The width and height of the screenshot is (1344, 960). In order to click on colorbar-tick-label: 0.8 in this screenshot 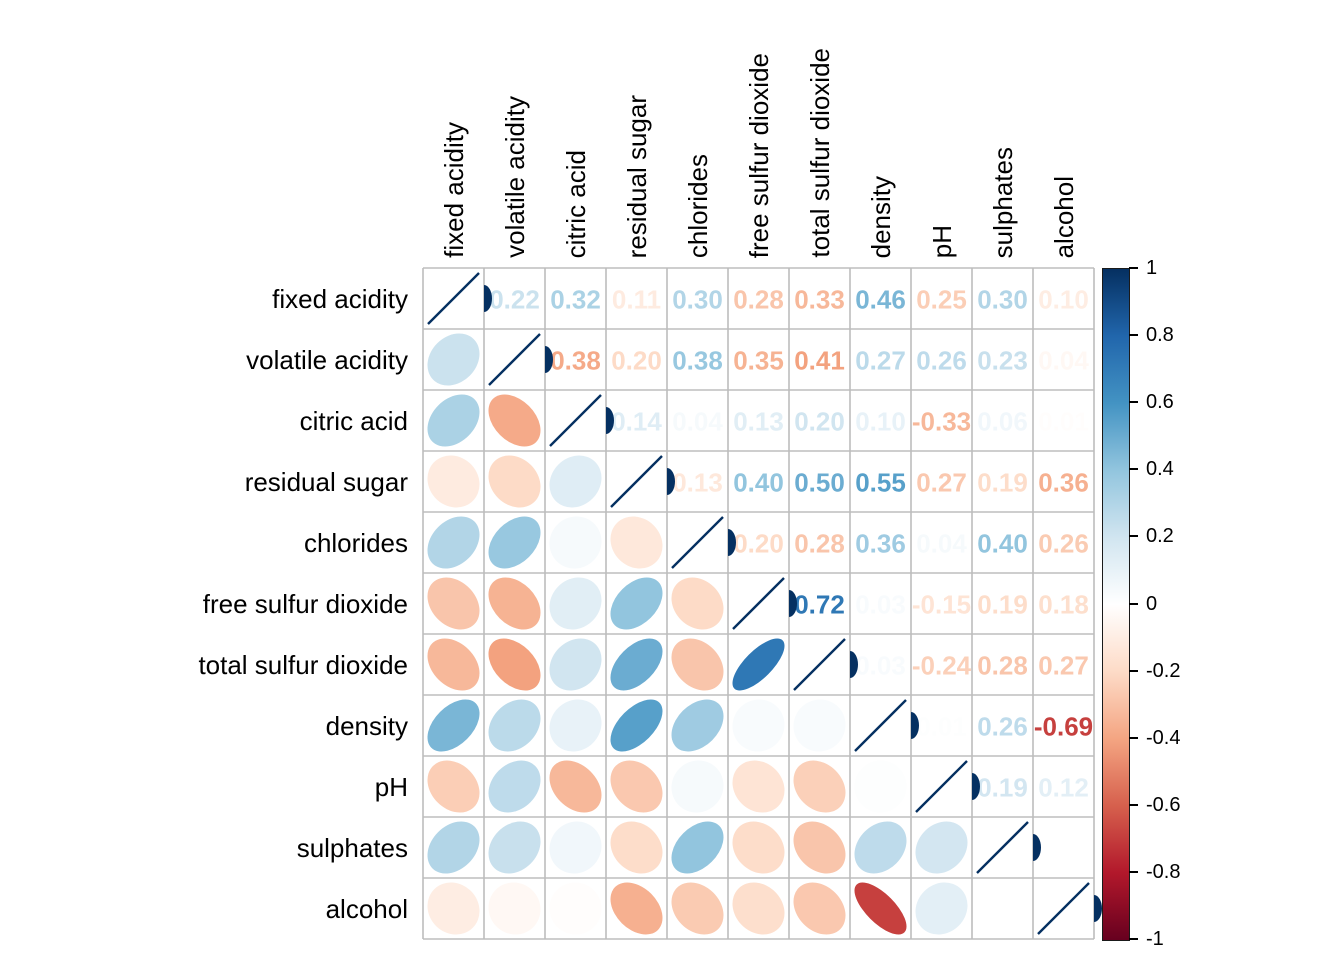, I will do `click(1160, 335)`.